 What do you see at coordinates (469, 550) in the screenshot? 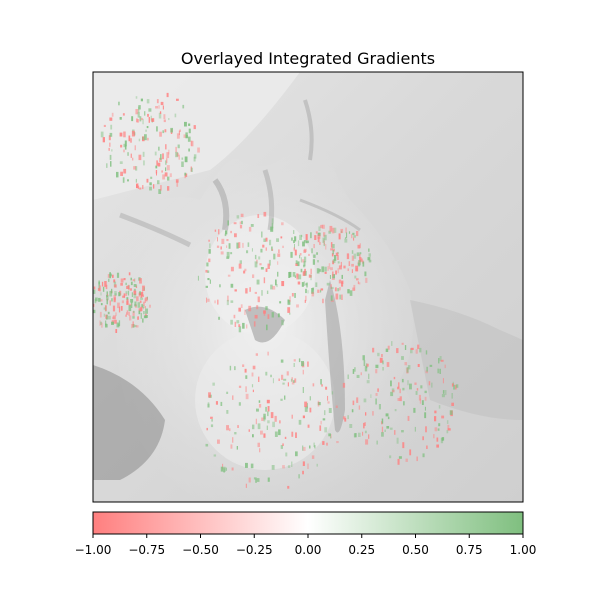
I see `colorbar-tick-label: 0.75` at bounding box center [469, 550].